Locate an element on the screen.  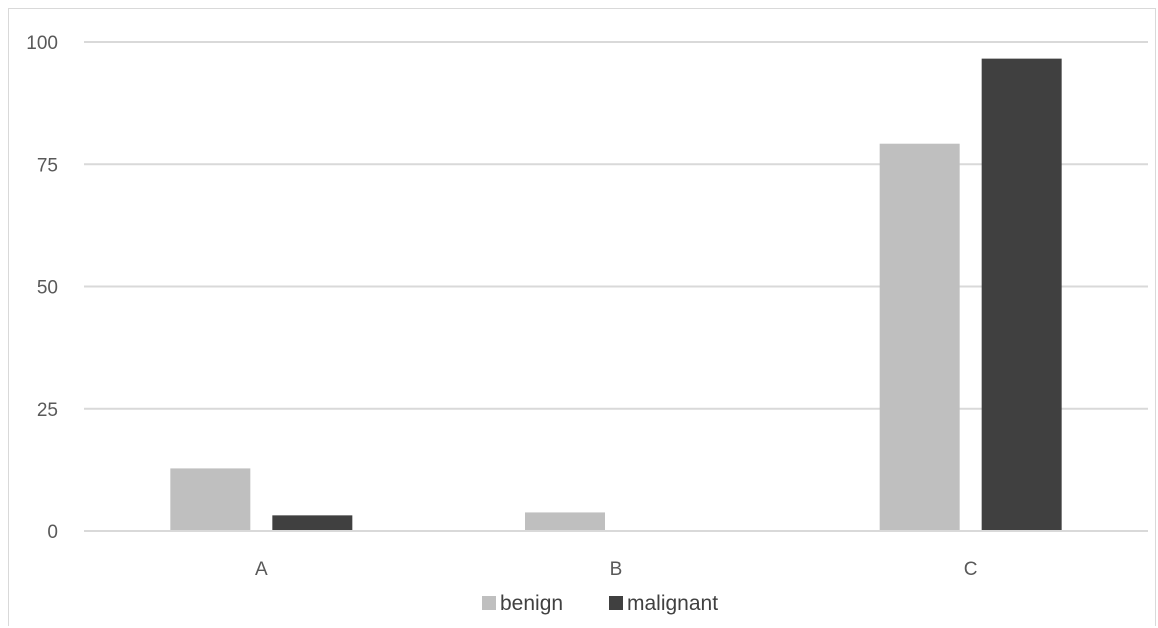
legend-swatch-malignant is located at coordinates (616, 603).